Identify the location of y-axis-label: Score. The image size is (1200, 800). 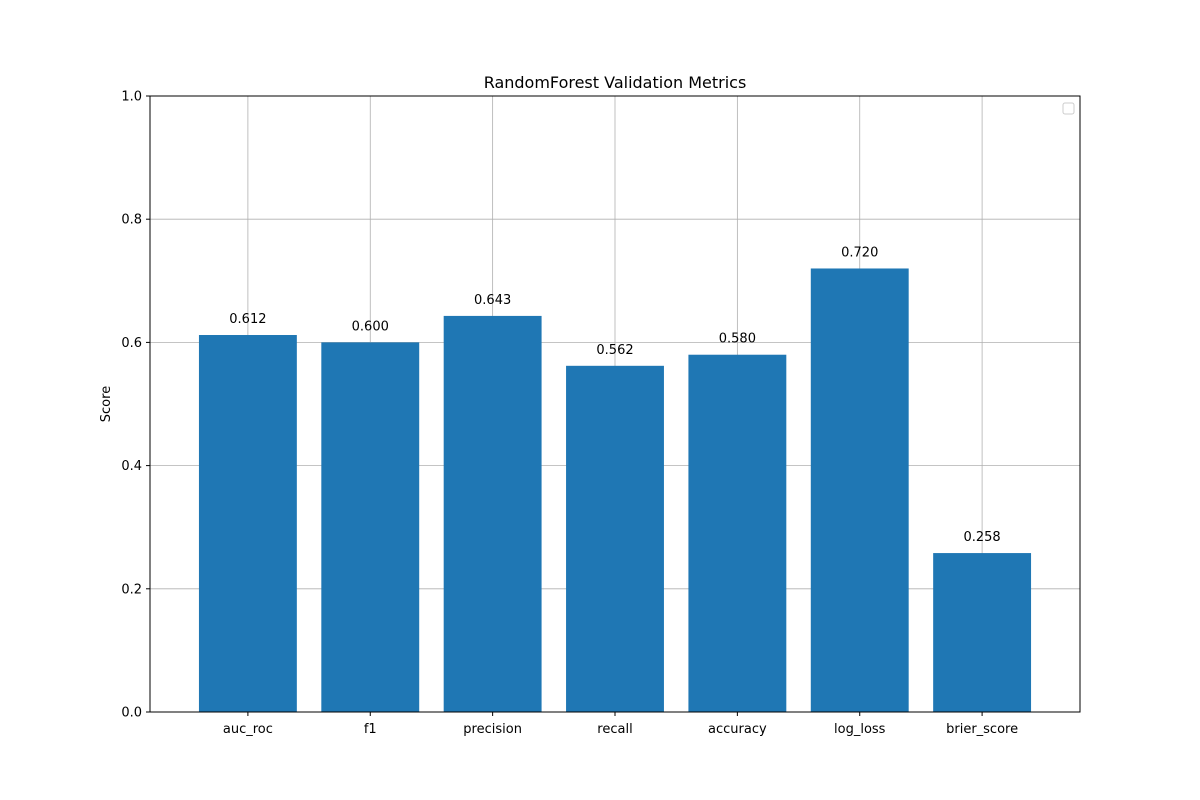
(106, 404).